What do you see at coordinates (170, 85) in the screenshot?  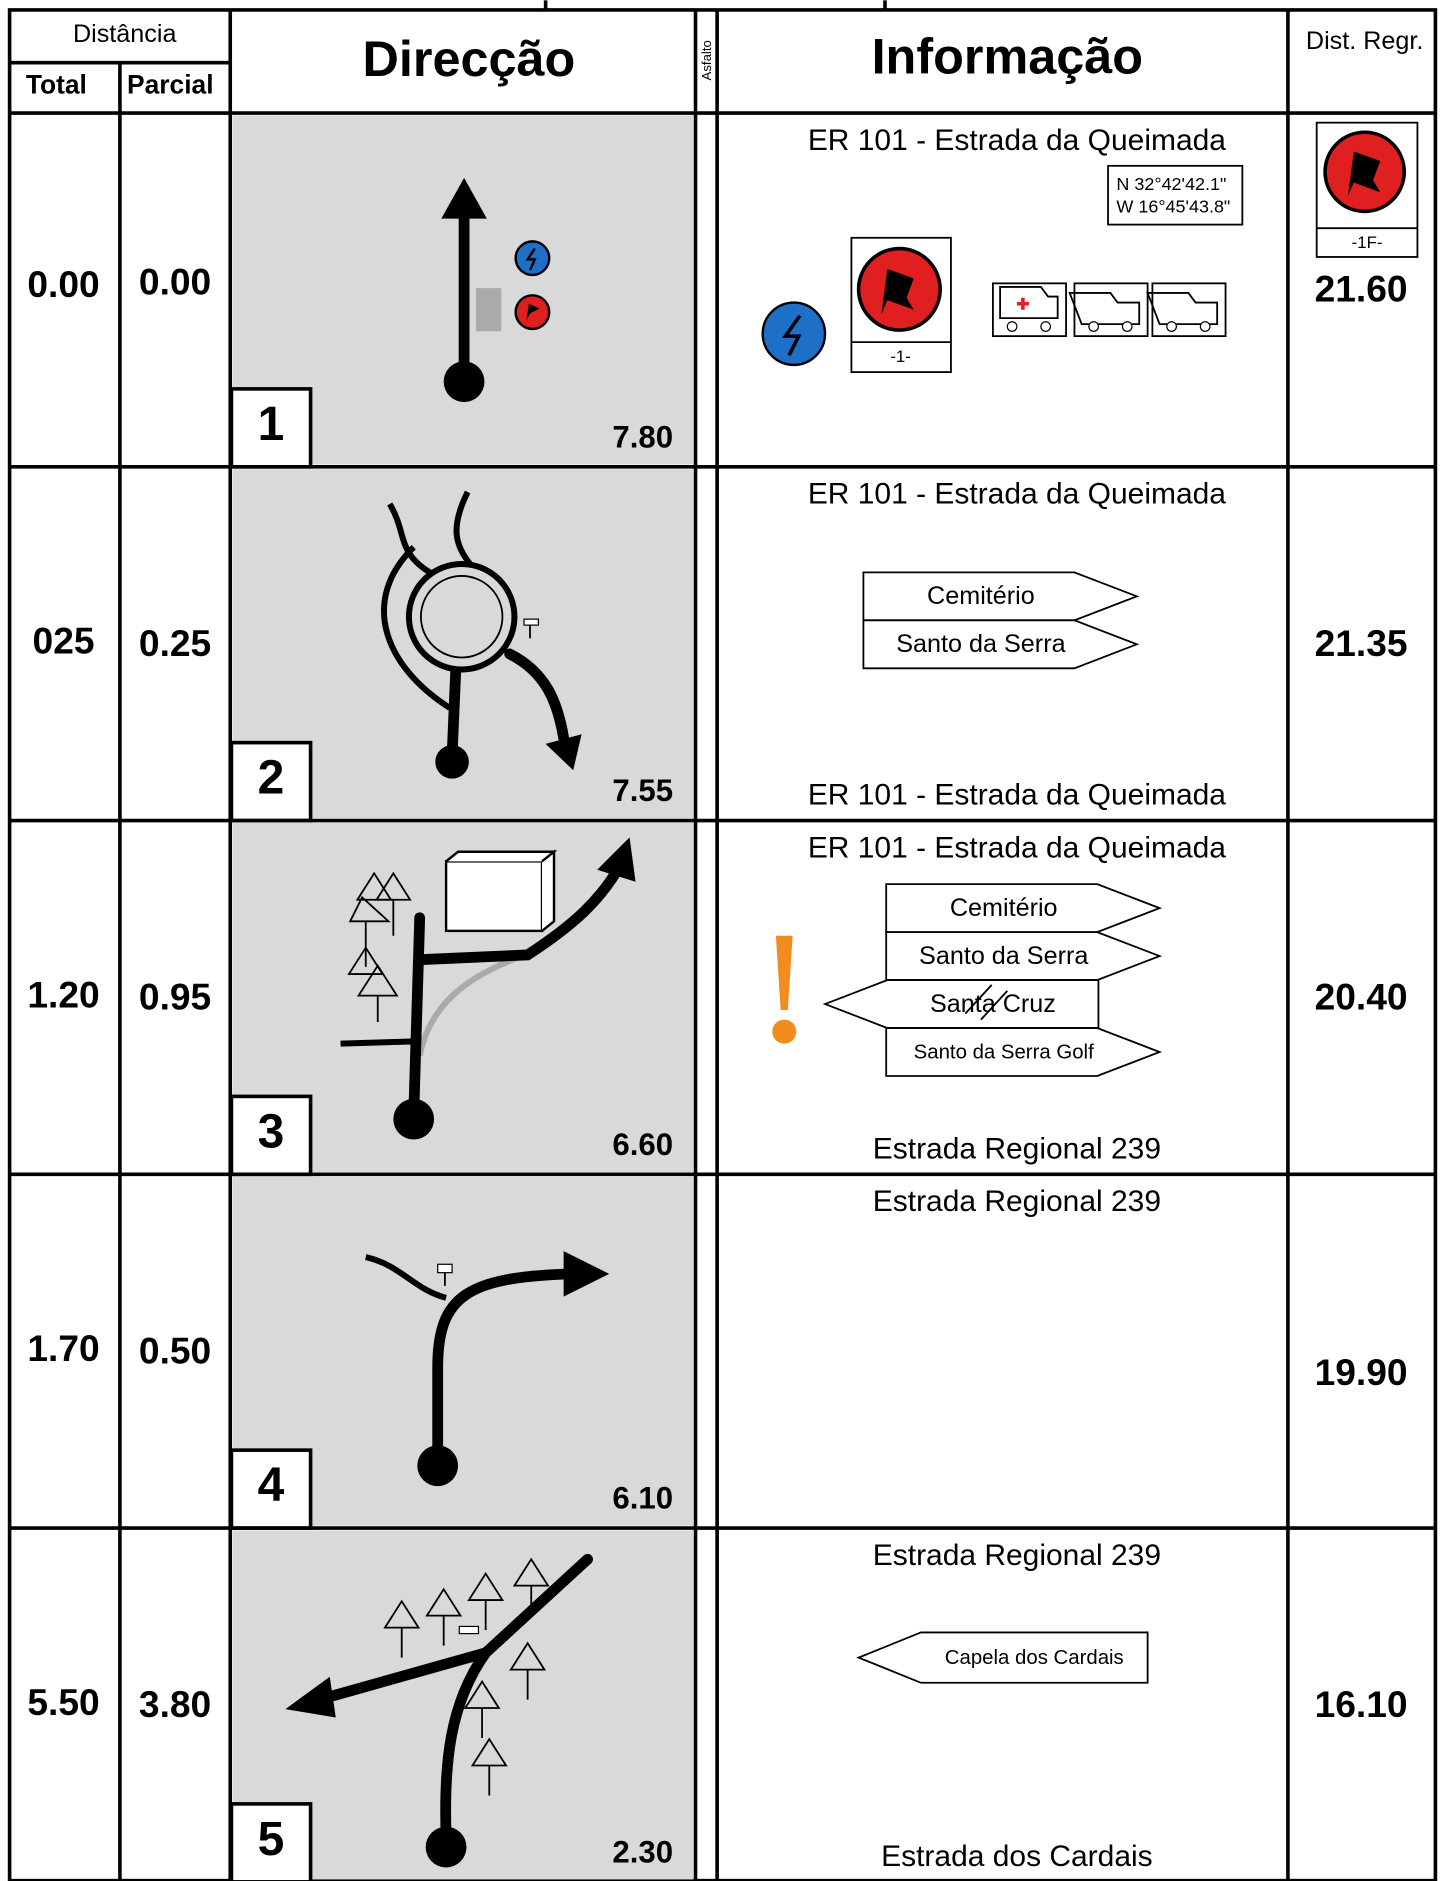 I see `partial-header: Parcial` at bounding box center [170, 85].